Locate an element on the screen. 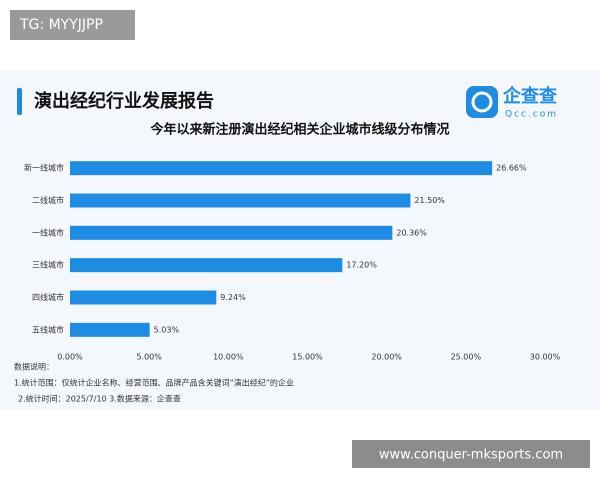 This screenshot has height=484, width=600. footer-box is located at coordinates (471, 454).